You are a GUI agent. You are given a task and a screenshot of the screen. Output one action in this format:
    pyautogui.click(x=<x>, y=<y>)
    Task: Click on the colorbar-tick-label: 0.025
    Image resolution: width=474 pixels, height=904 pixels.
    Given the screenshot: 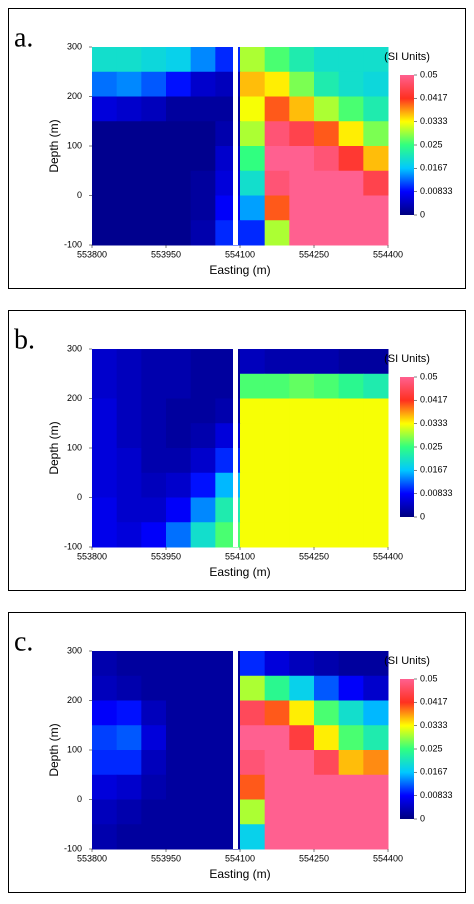 What is the action you would take?
    pyautogui.click(x=431, y=446)
    